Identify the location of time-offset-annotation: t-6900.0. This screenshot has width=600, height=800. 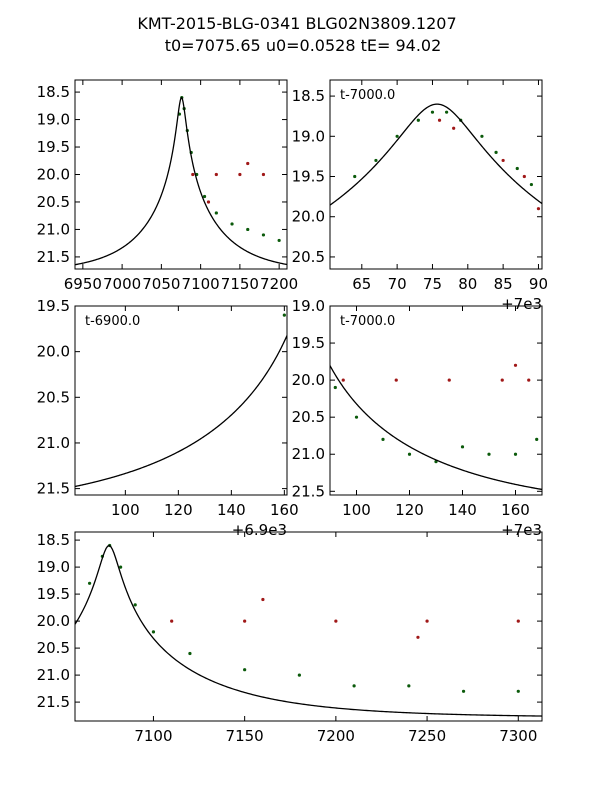
(112, 321).